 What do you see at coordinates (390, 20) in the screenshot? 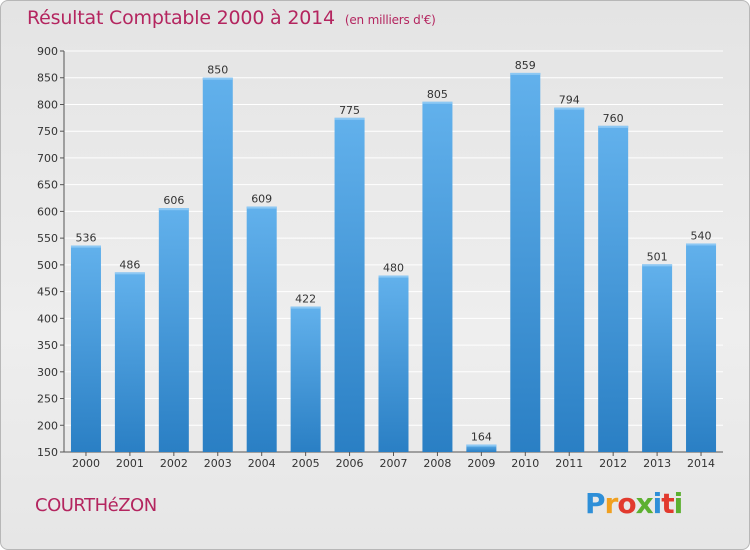
I see `title-unit: (en milliers d'€)` at bounding box center [390, 20].